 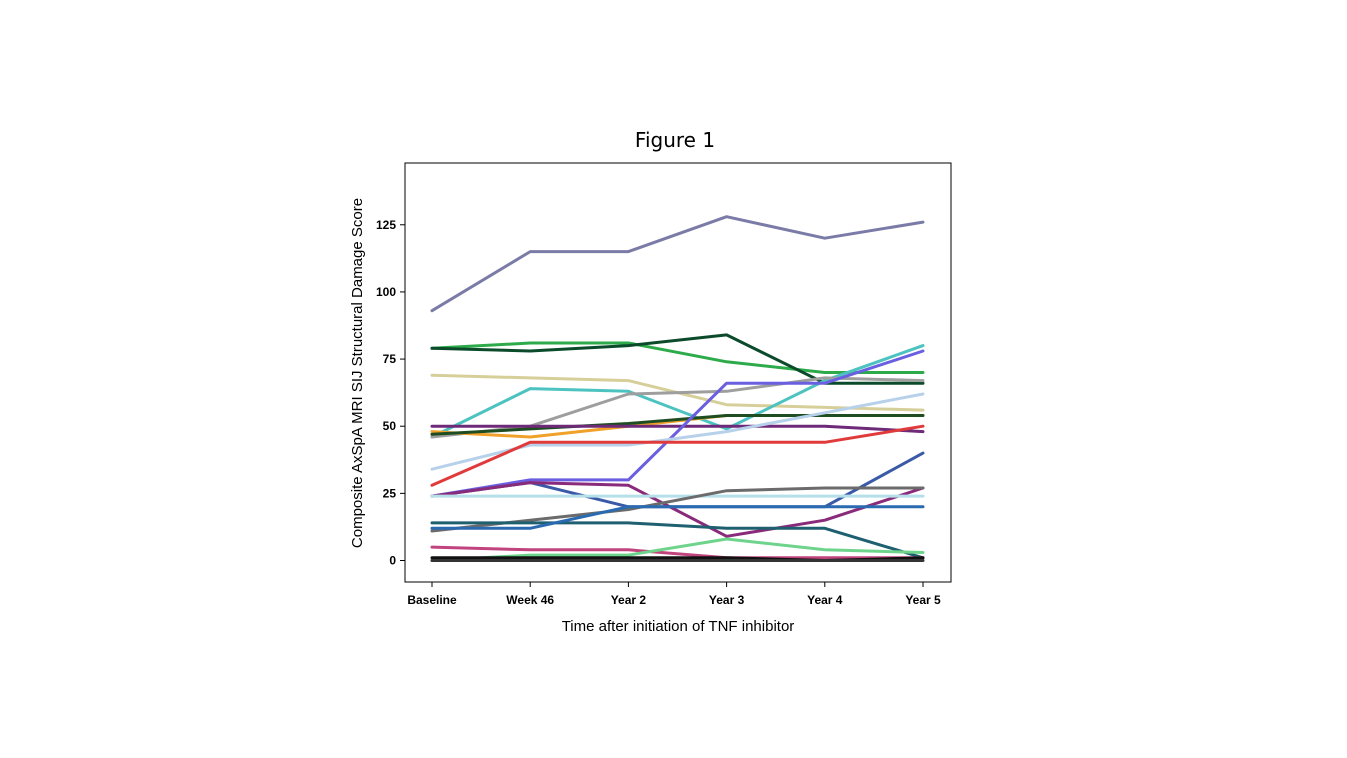 What do you see at coordinates (386, 292) in the screenshot?
I see `y-tick-label: 100` at bounding box center [386, 292].